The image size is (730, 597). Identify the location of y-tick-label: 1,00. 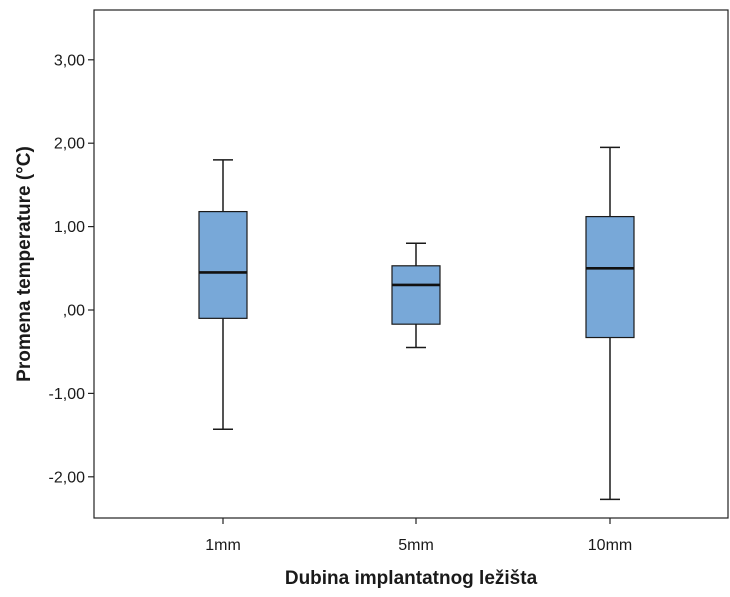
(69, 227).